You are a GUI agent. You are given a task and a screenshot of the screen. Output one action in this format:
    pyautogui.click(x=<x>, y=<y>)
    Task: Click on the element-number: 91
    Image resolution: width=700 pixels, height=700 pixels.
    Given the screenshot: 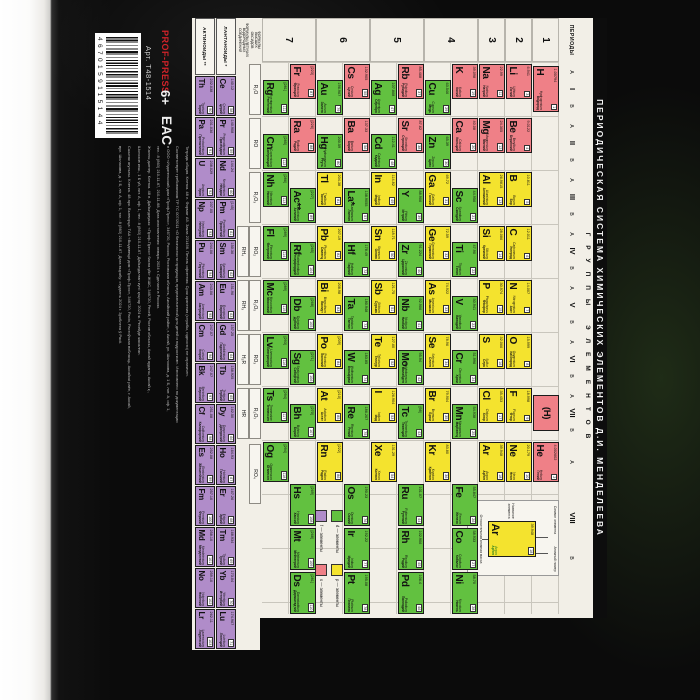 What is the action you would take?
    pyautogui.click(x=210, y=151)
    